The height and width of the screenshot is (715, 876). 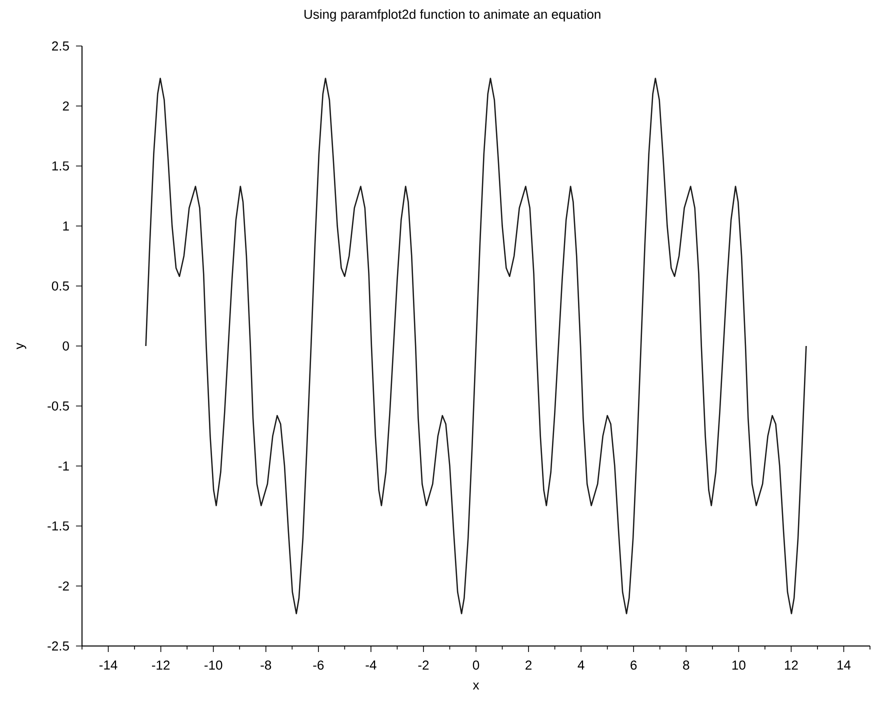 What do you see at coordinates (65, 106) in the screenshot?
I see `y-tick-label: 2` at bounding box center [65, 106].